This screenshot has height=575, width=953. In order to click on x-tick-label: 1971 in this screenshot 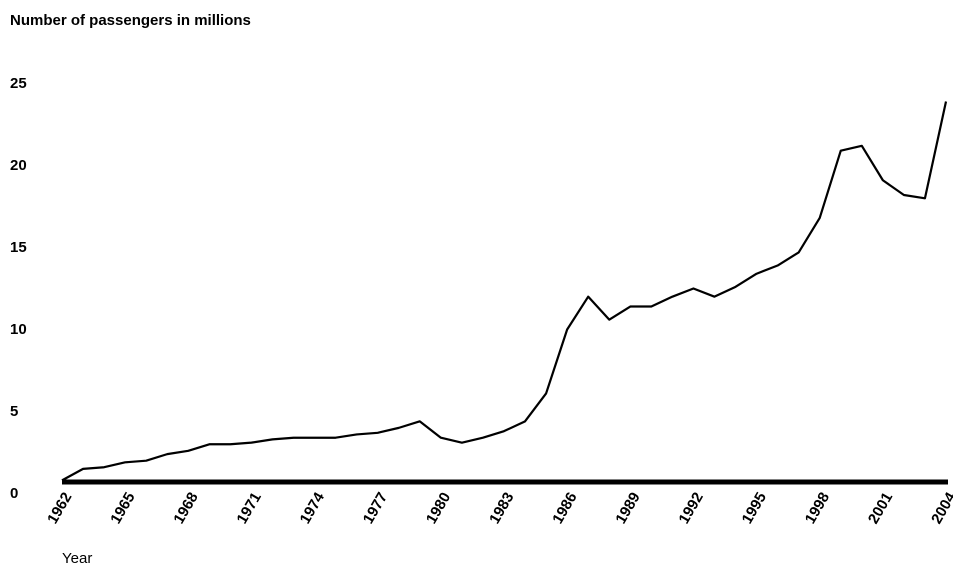, I will do `click(248, 508)`.